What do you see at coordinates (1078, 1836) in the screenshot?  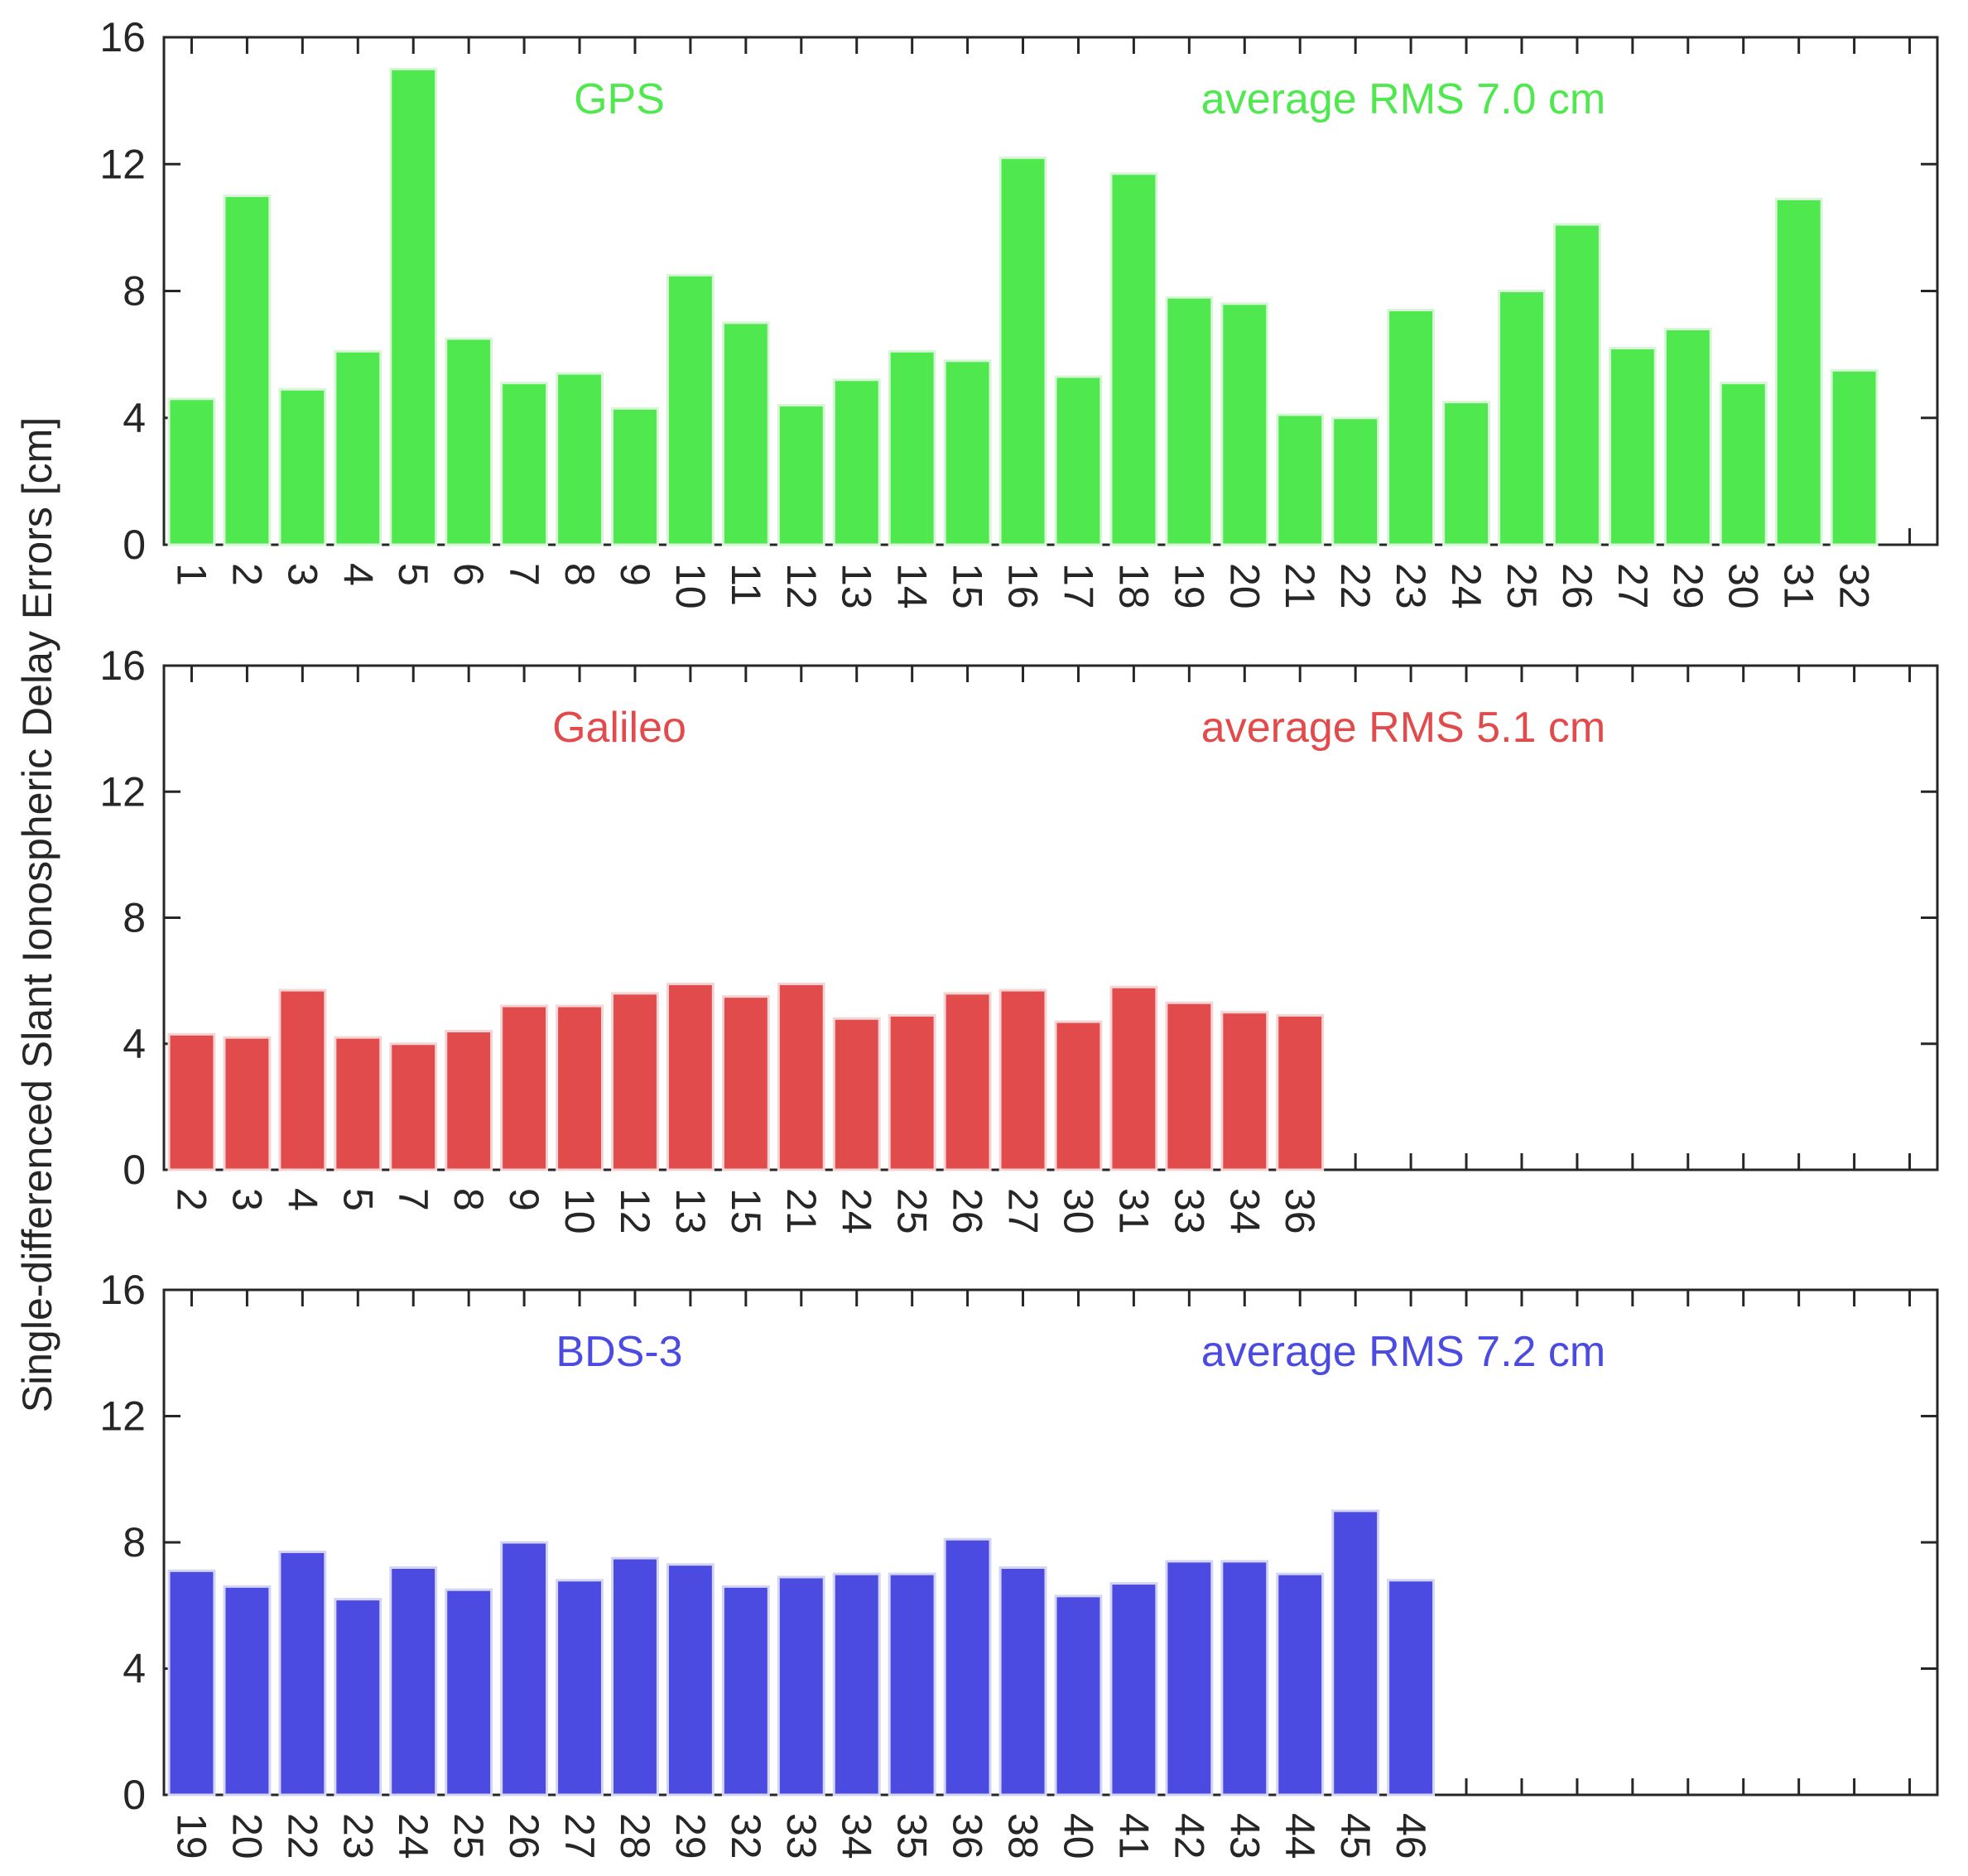 I see `x-tick-label: 40` at bounding box center [1078, 1836].